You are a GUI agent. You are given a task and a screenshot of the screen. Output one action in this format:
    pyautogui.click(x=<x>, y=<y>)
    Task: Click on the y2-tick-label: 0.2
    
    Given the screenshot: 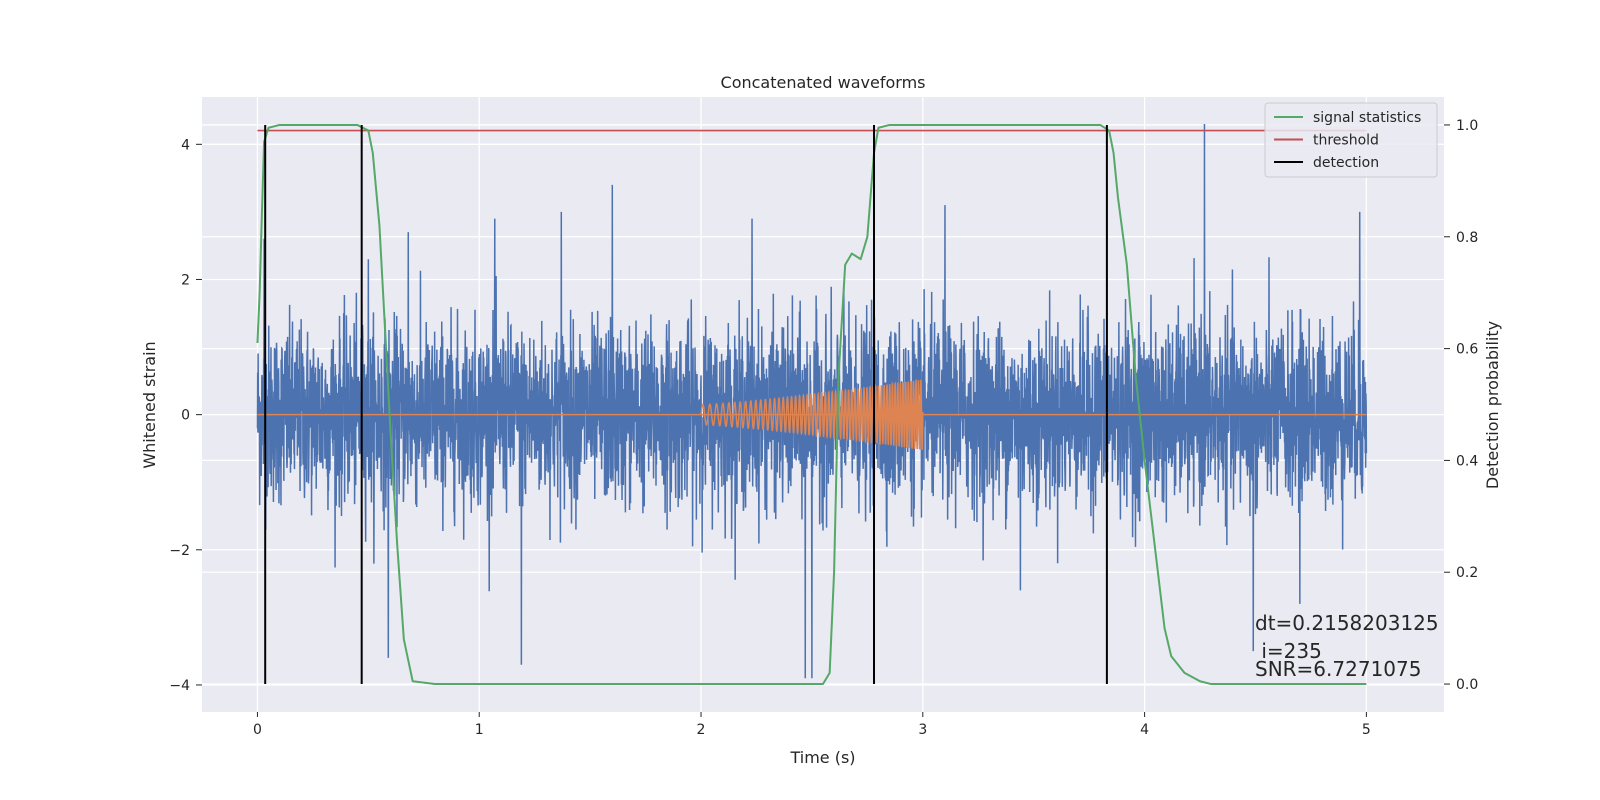 What is the action you would take?
    pyautogui.click(x=1467, y=573)
    